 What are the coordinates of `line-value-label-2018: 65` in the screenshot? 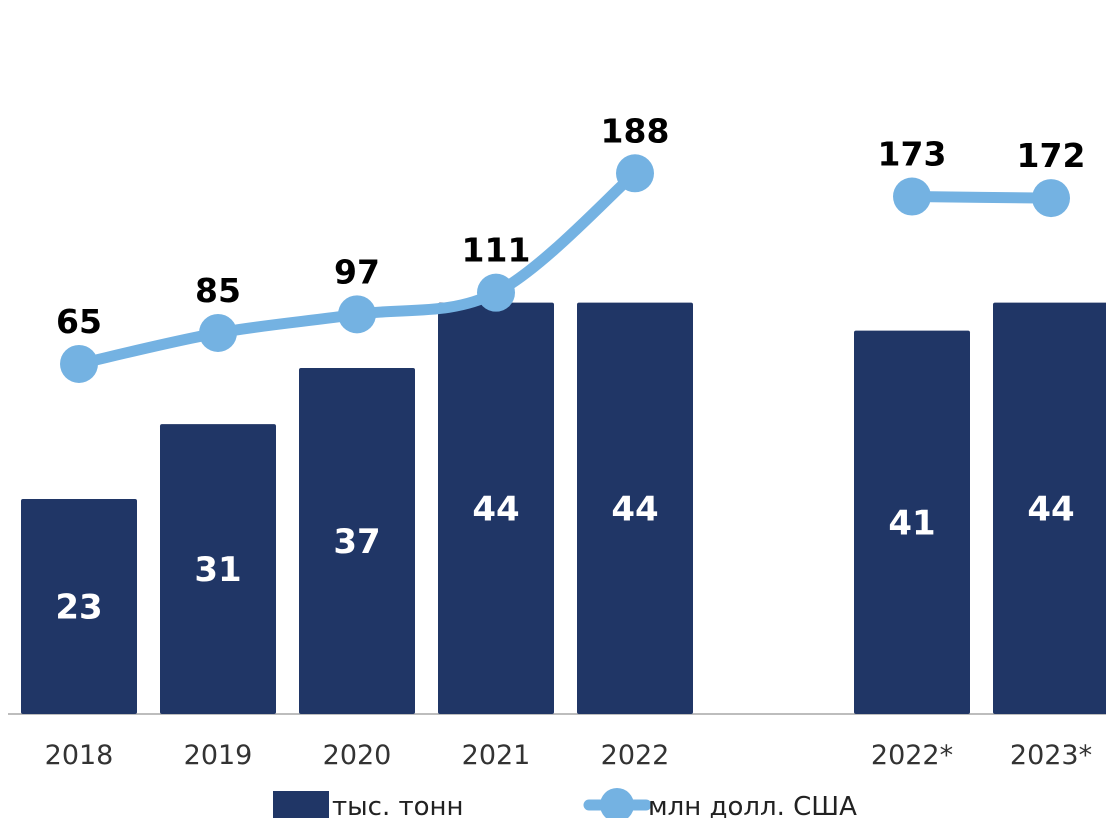 It's located at (79, 321).